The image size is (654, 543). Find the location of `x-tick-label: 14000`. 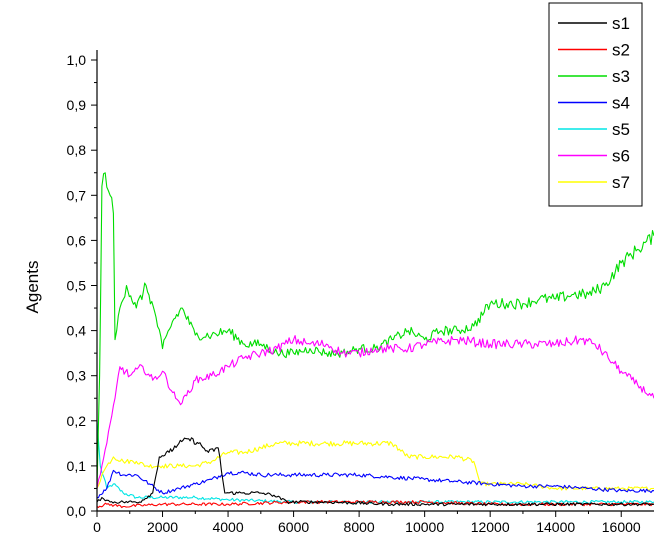

x-tick-label: 14000 is located at coordinates (555, 527).